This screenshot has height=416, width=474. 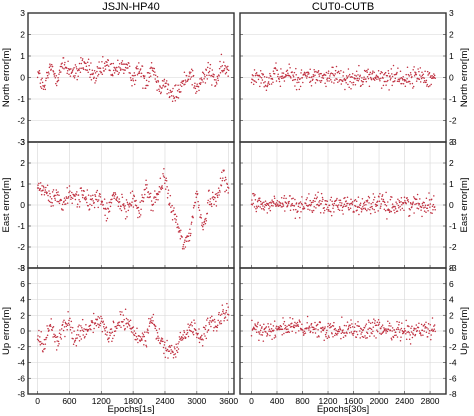 I want to click on y-tick-label: -1, so click(x=21, y=226).